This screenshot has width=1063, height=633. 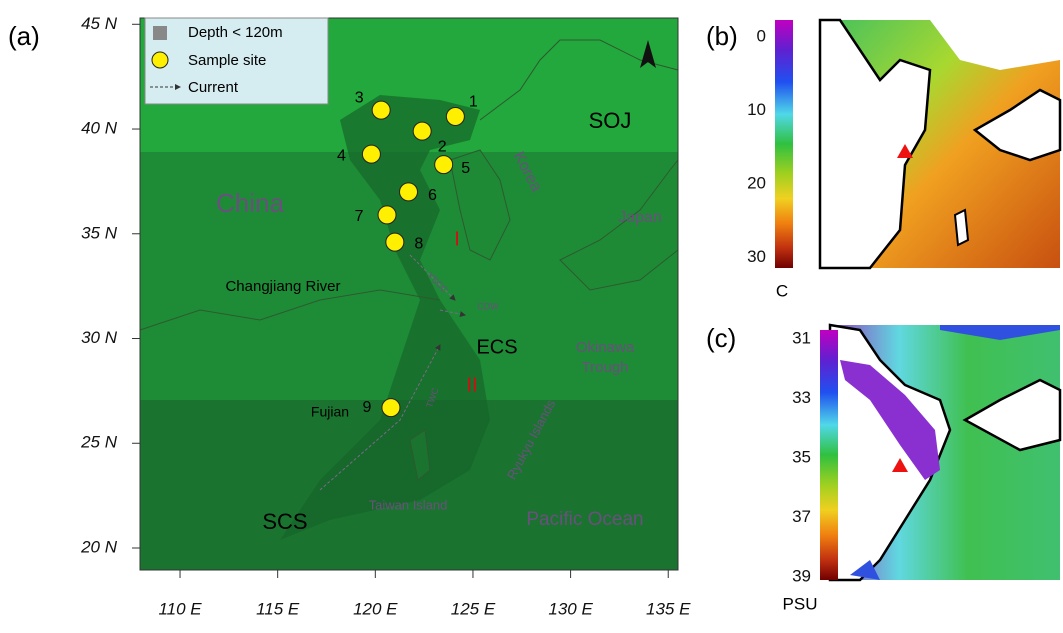 I want to click on place-label: Taiwan Island, so click(x=408, y=504).